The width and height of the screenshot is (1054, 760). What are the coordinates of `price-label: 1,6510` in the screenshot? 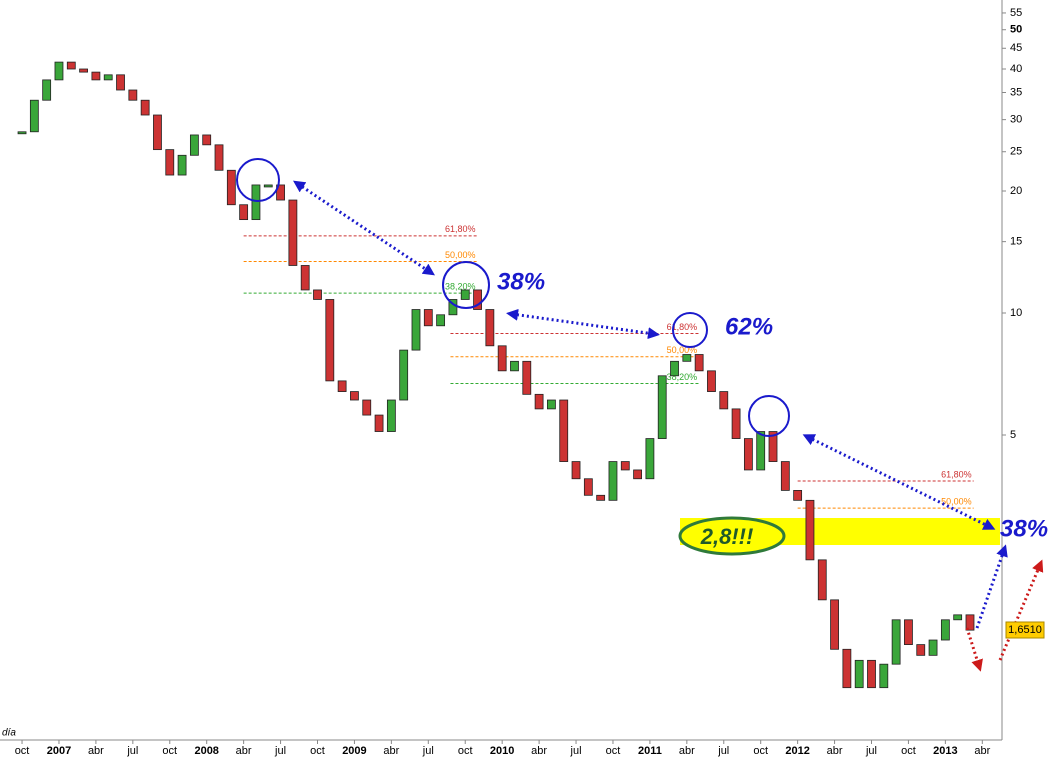 It's located at (1025, 630).